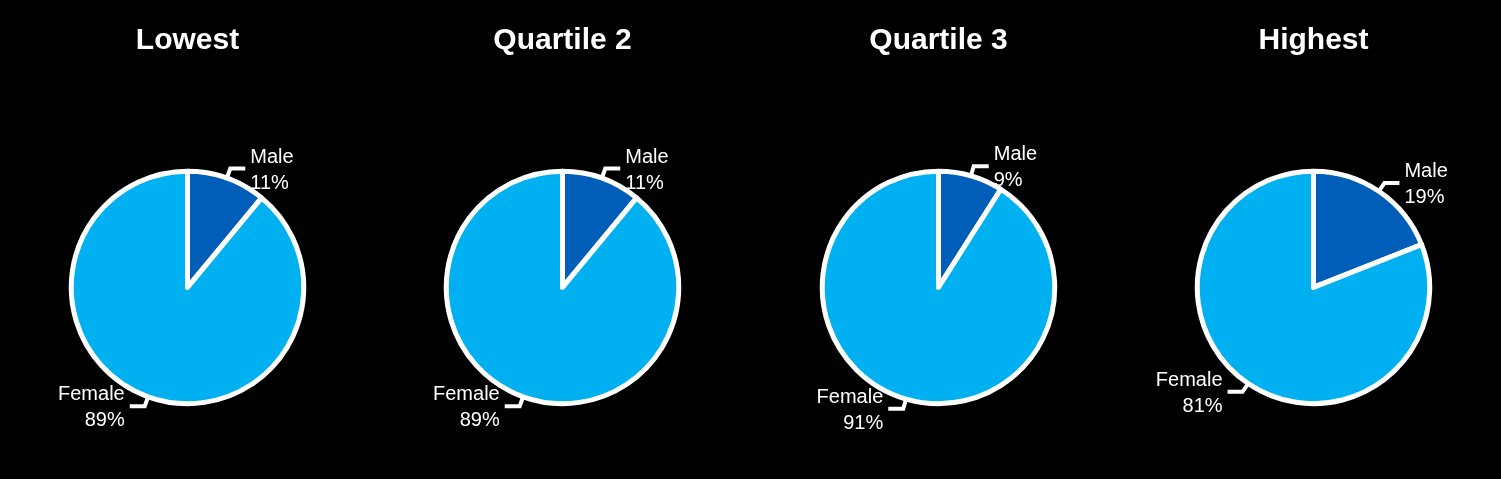  I want to click on data-label: 19%, so click(1424, 195).